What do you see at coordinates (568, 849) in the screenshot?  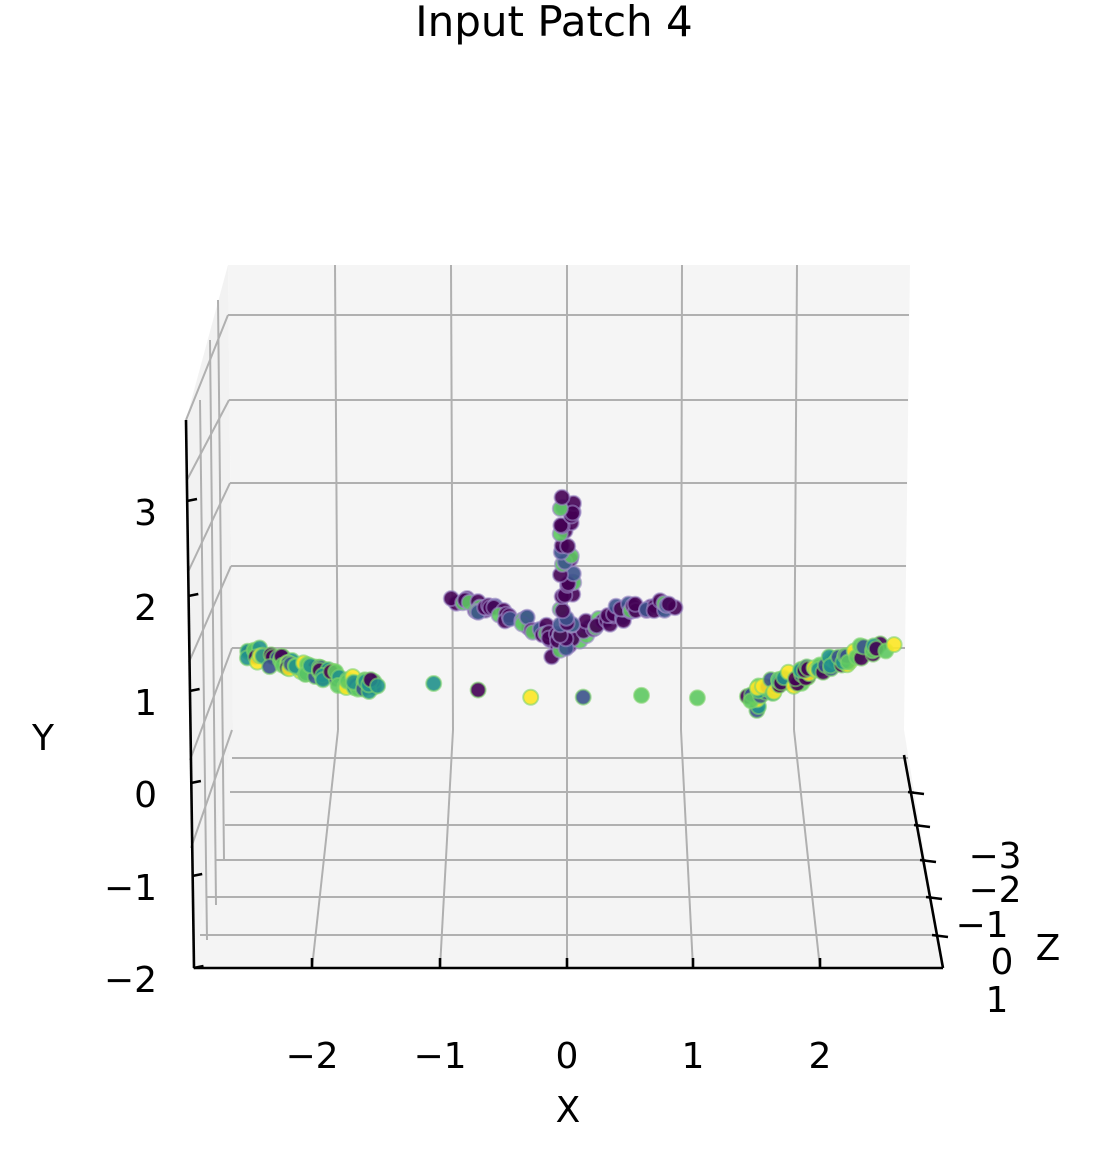 I see `floor-pane` at bounding box center [568, 849].